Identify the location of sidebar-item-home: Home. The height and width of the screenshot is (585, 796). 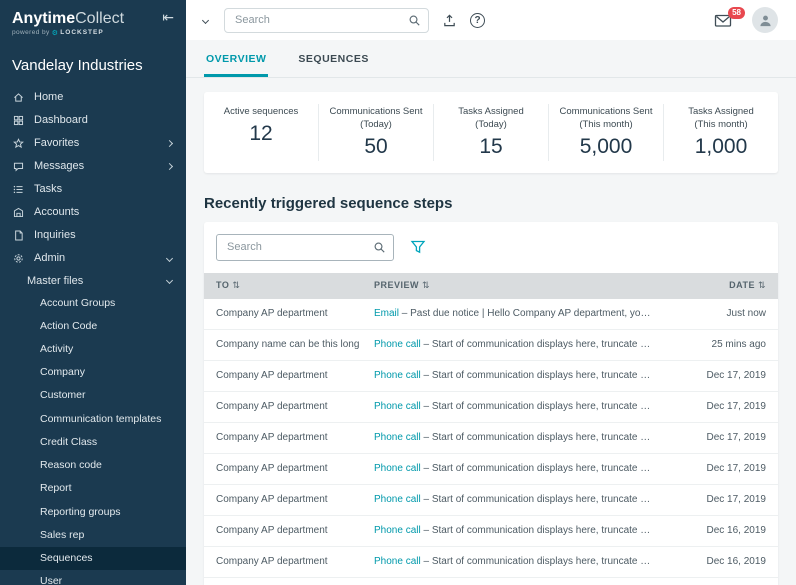
(93, 97).